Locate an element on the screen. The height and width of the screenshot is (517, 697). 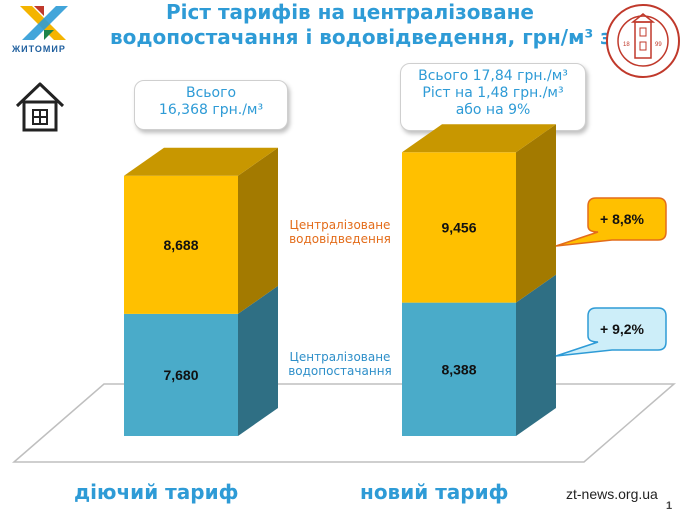
bar-new-sewerage-side is located at coordinates (536, 213).